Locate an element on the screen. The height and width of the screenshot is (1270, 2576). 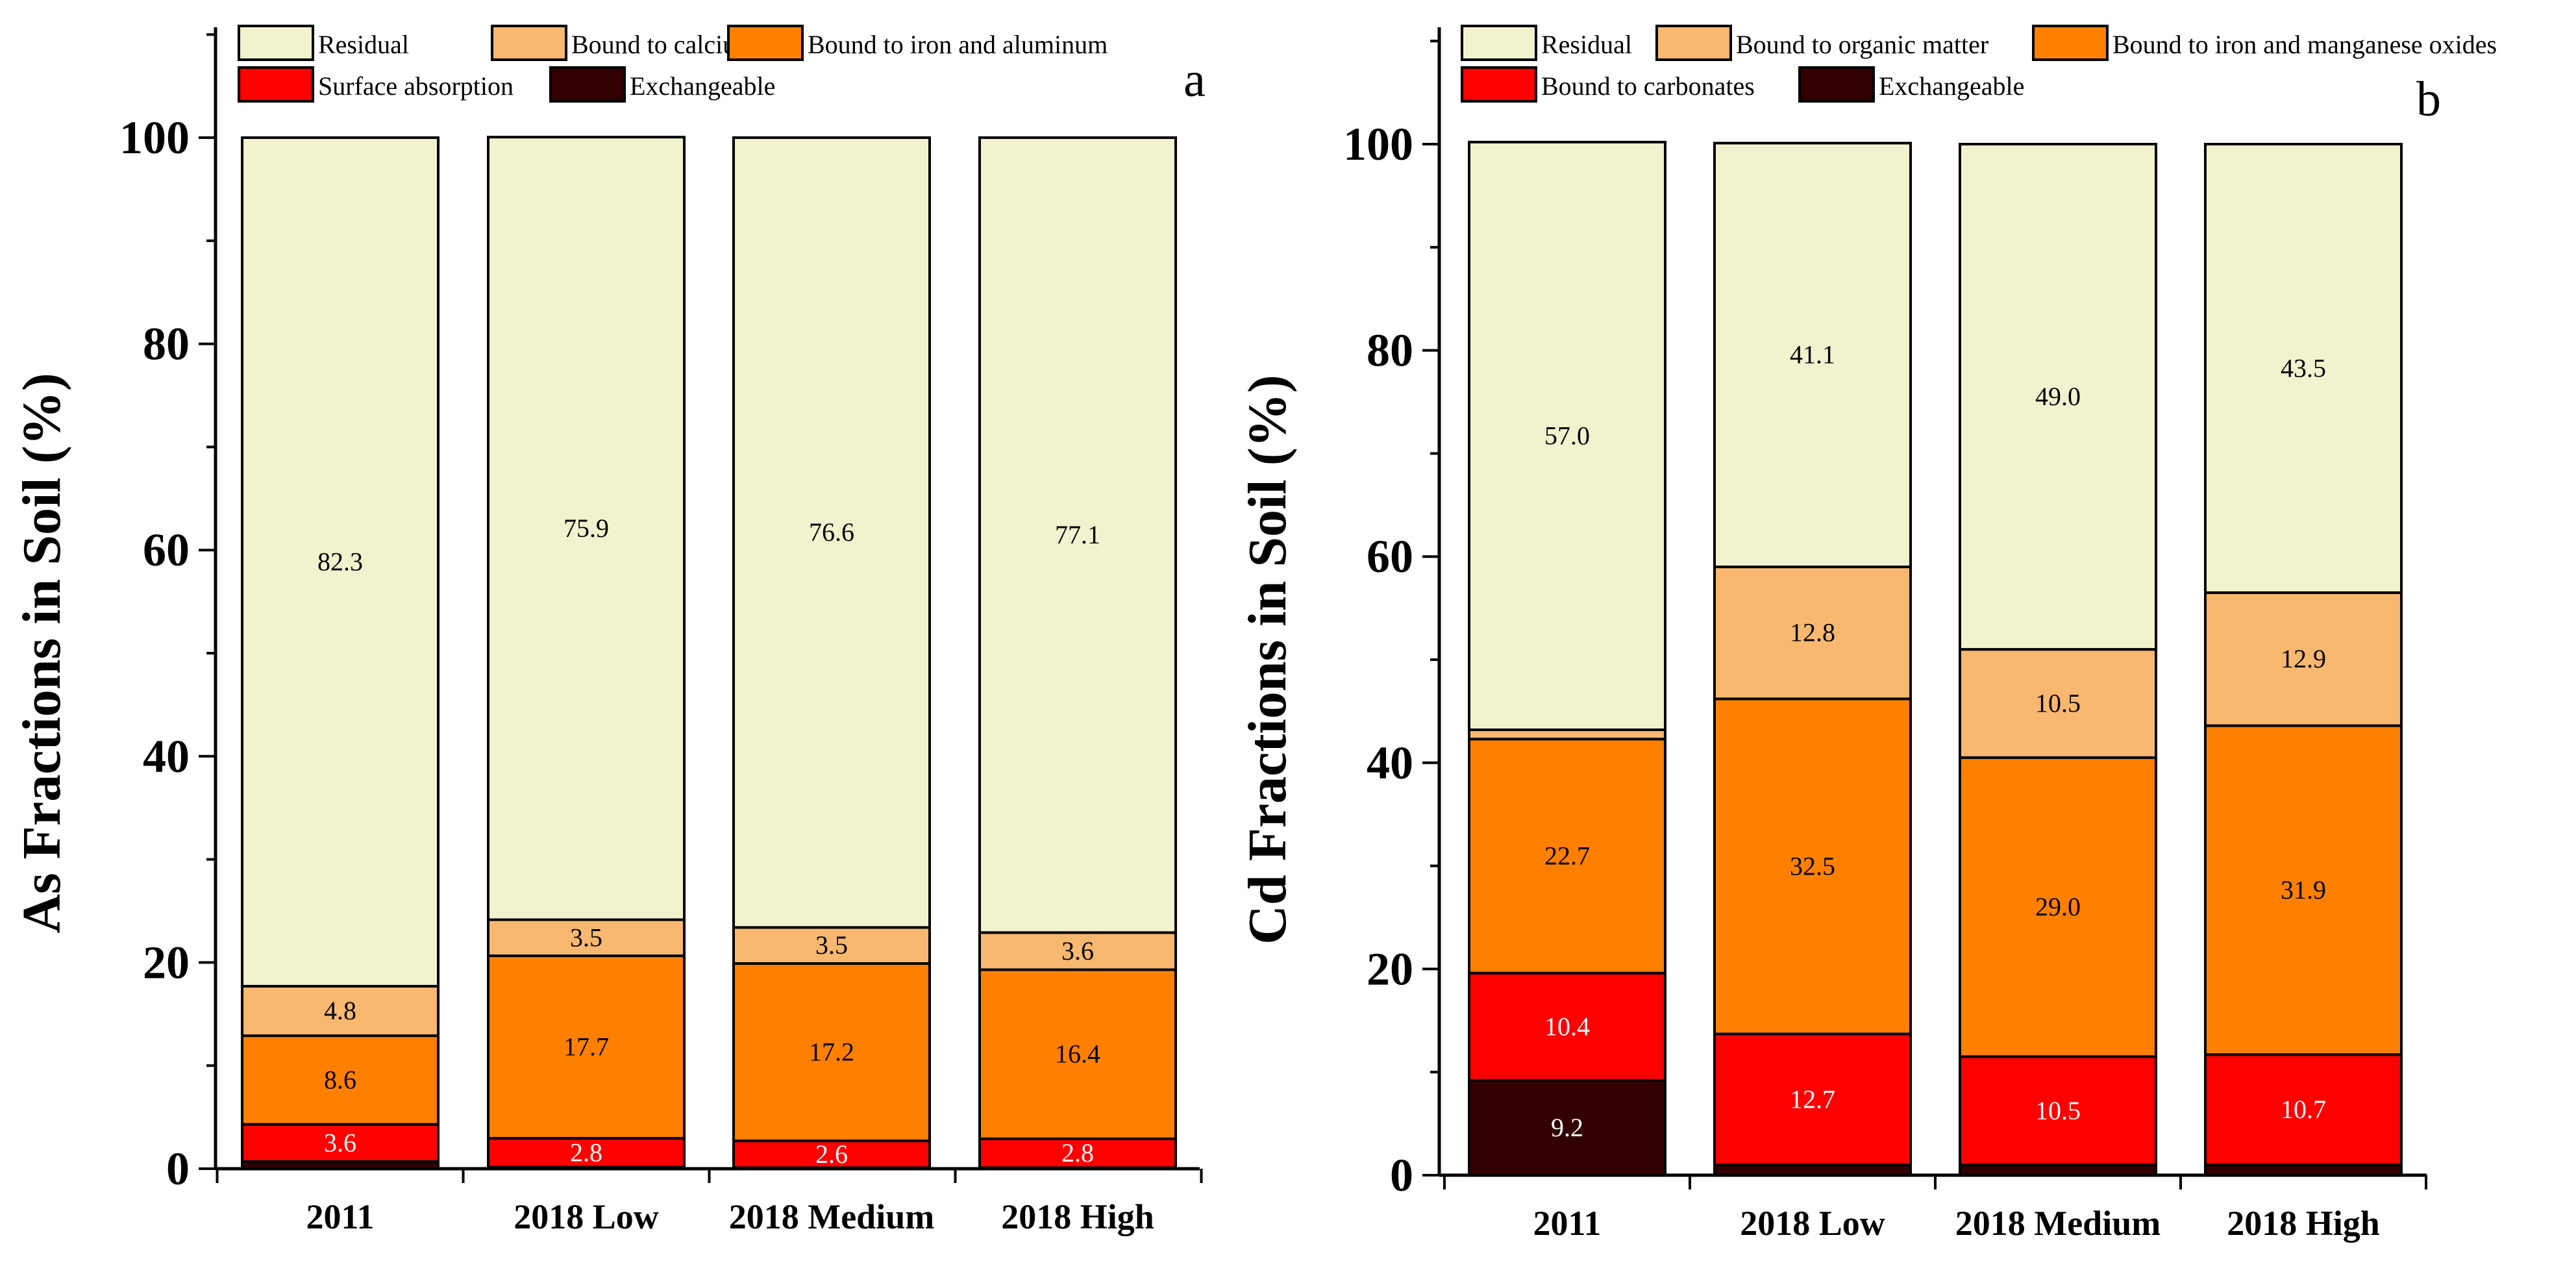
bar-bound-to-calcium-2018-low is located at coordinates (586, 938).